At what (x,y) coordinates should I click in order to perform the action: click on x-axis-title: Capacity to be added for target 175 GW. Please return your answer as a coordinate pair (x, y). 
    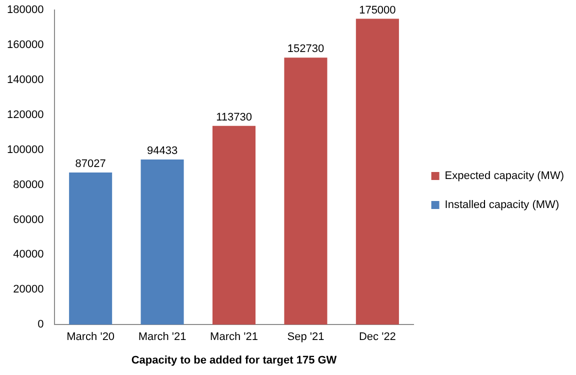
    Looking at the image, I should click on (234, 360).